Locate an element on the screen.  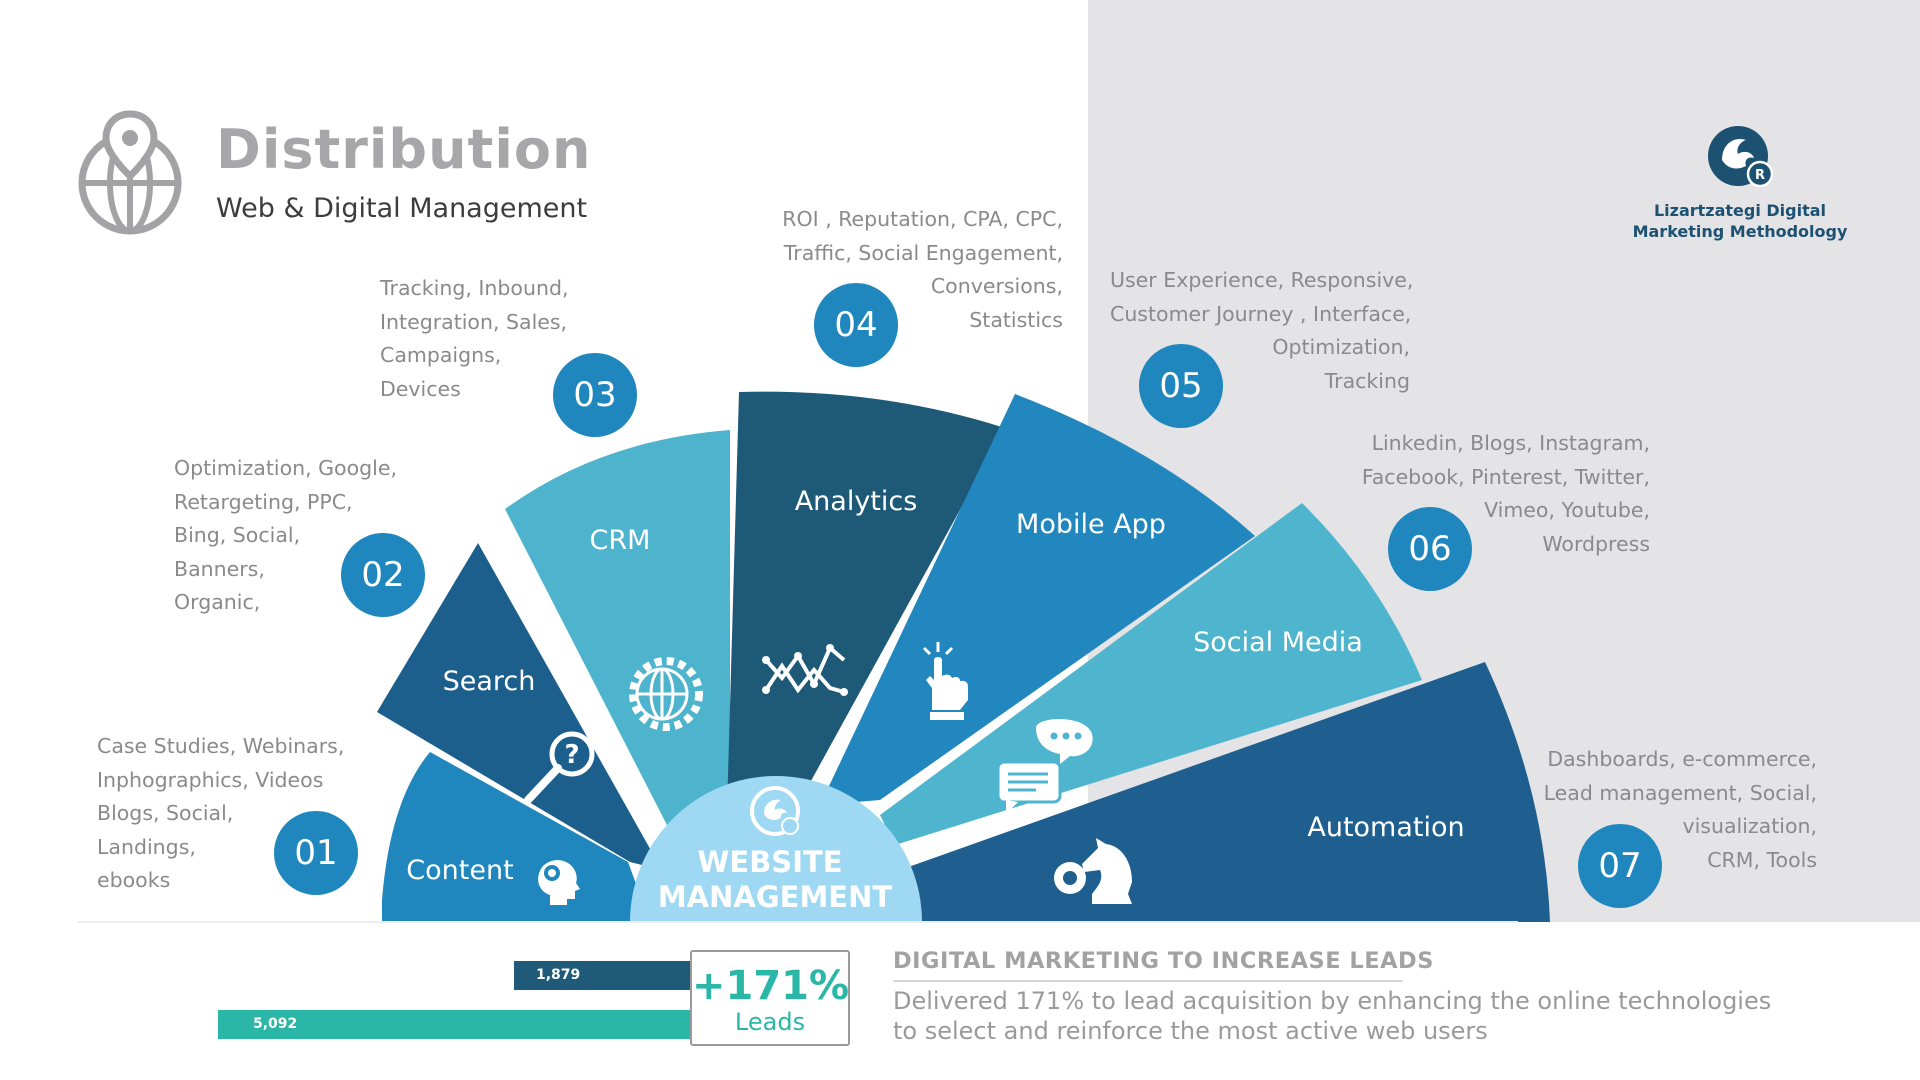
step-number-04: 04 is located at coordinates (856, 325).